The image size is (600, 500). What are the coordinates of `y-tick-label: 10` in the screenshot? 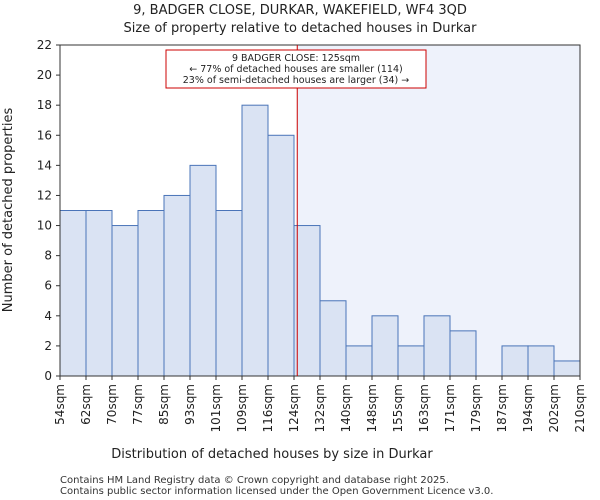 It's located at (44, 226).